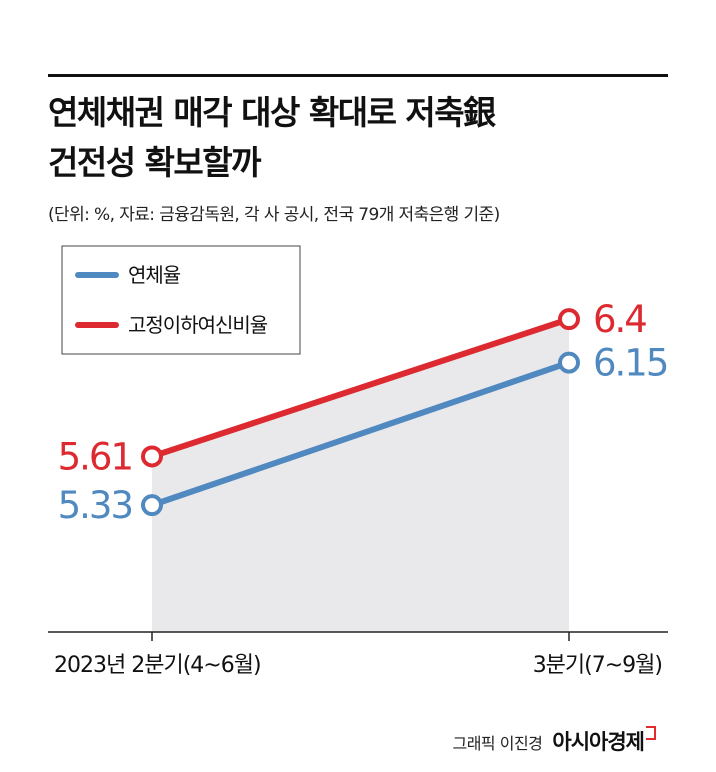 The image size is (716, 772). What do you see at coordinates (358, 75) in the screenshot?
I see `title-rule` at bounding box center [358, 75].